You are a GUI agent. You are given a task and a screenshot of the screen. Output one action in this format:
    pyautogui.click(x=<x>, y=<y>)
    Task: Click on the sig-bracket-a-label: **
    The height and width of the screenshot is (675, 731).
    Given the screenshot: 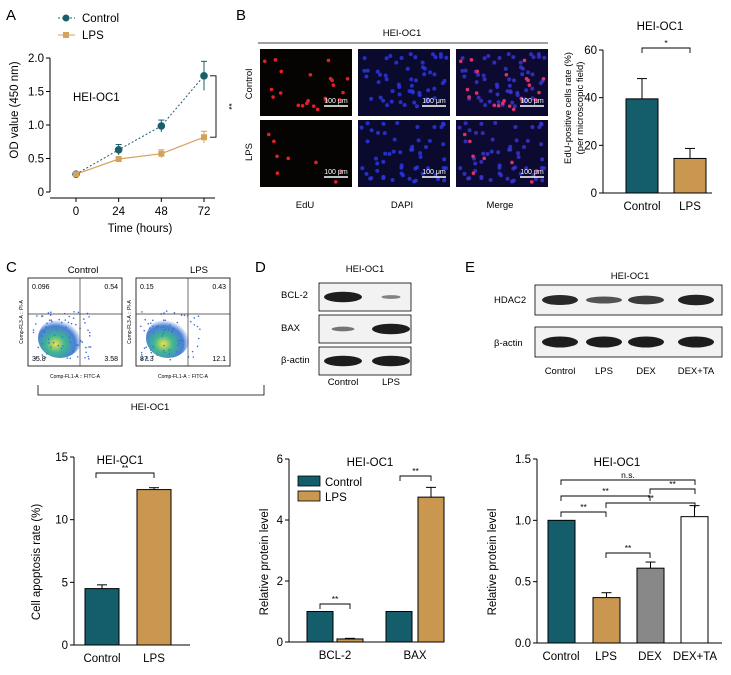 What is the action you would take?
    pyautogui.click(x=229, y=106)
    